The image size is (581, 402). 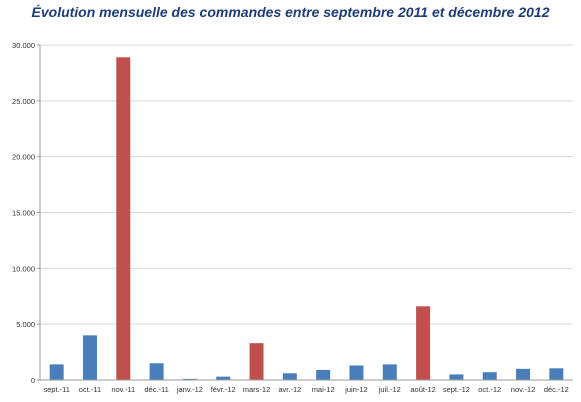 I want to click on bar-déc.-11, so click(x=156, y=371).